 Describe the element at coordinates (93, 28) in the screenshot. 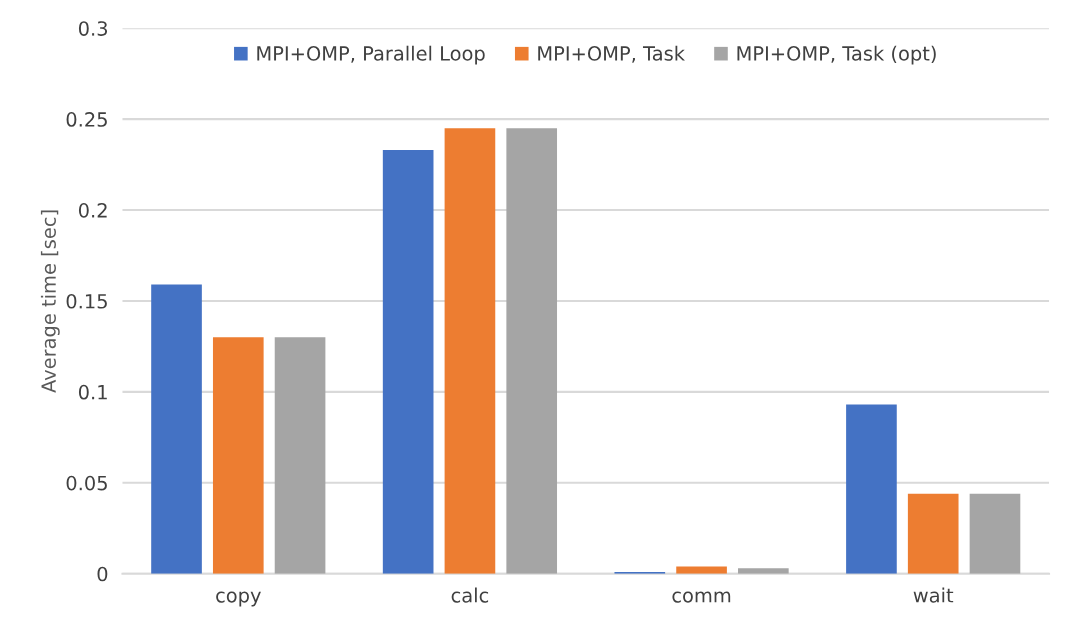

I see `y-tick-label: 0.3` at that location.